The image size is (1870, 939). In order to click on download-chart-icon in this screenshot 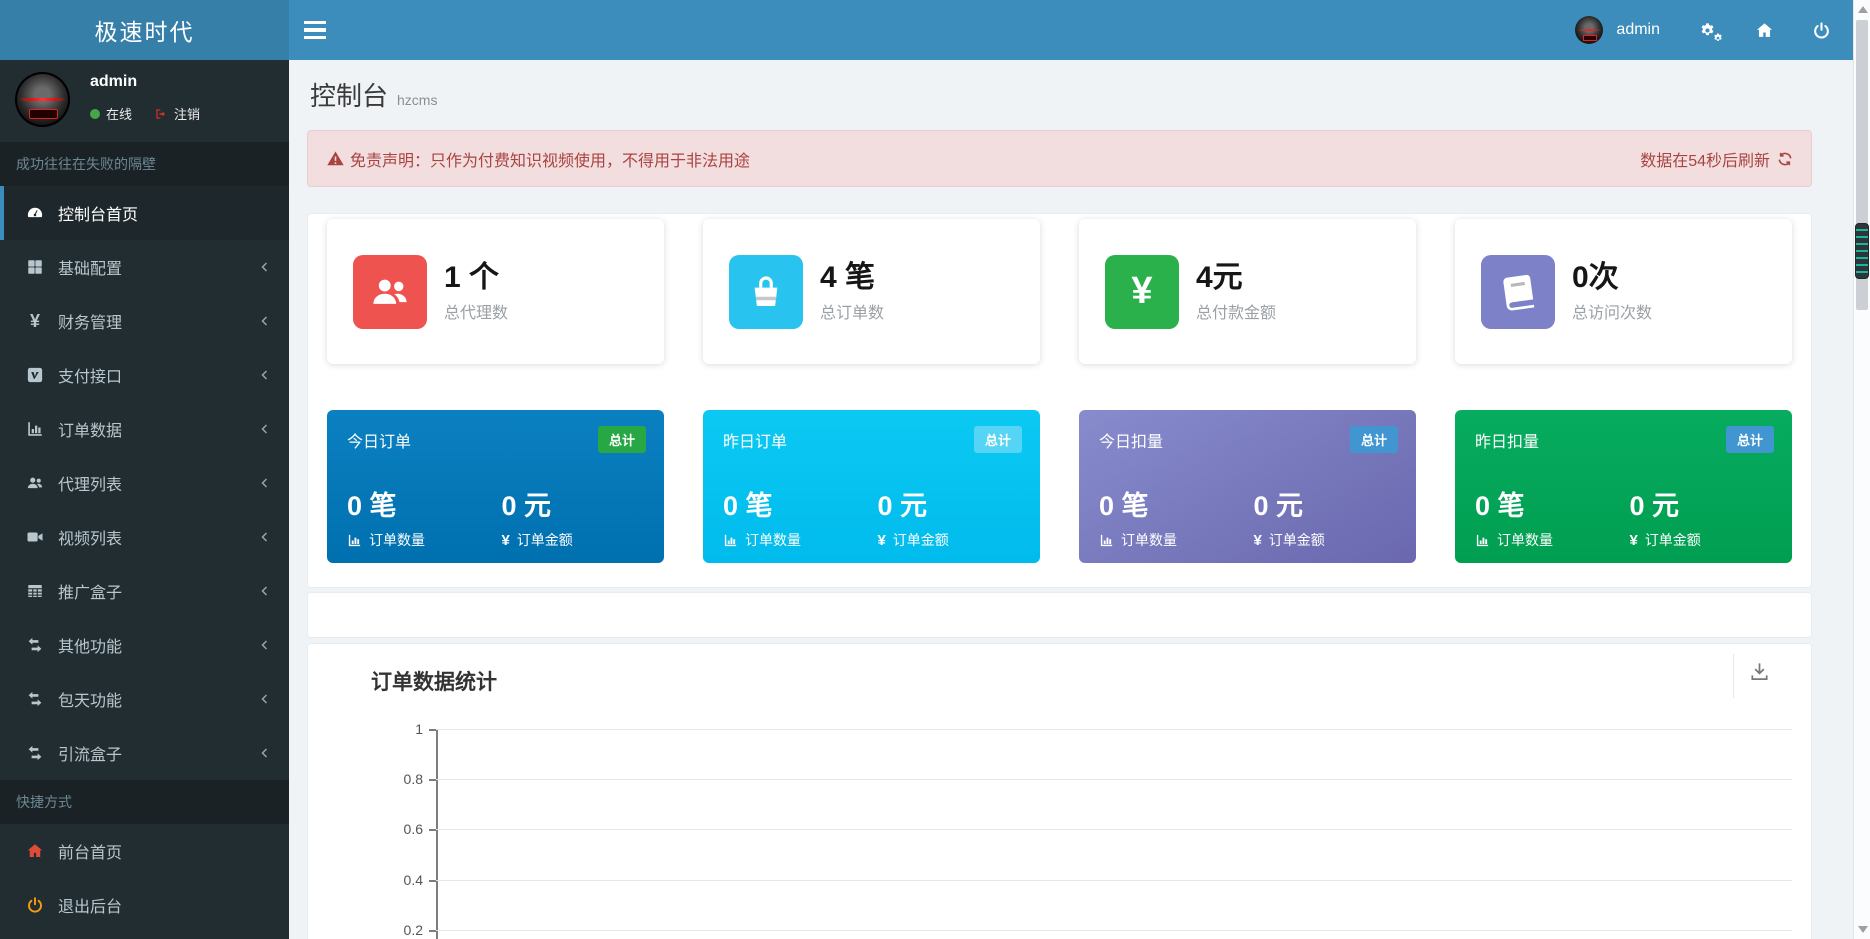, I will do `click(1759, 671)`.